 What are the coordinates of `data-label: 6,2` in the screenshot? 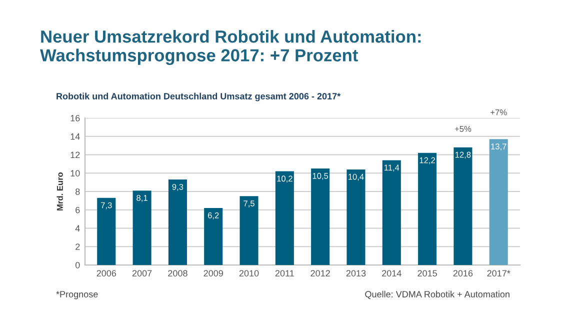 It's located at (213, 216).